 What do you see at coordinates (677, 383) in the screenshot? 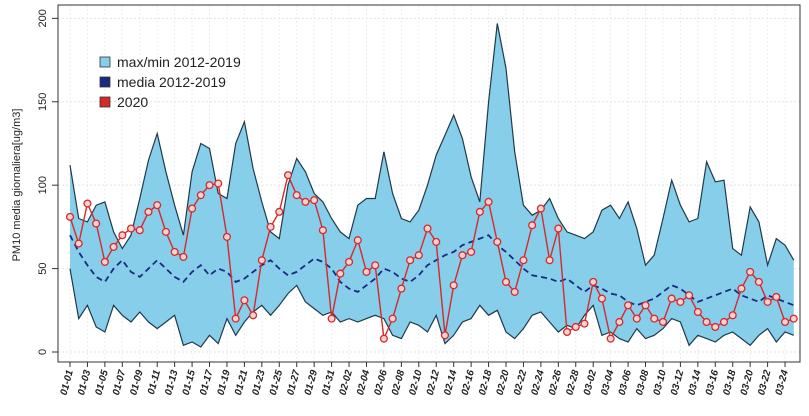
I see `x-tick-label: 03-12` at bounding box center [677, 383].